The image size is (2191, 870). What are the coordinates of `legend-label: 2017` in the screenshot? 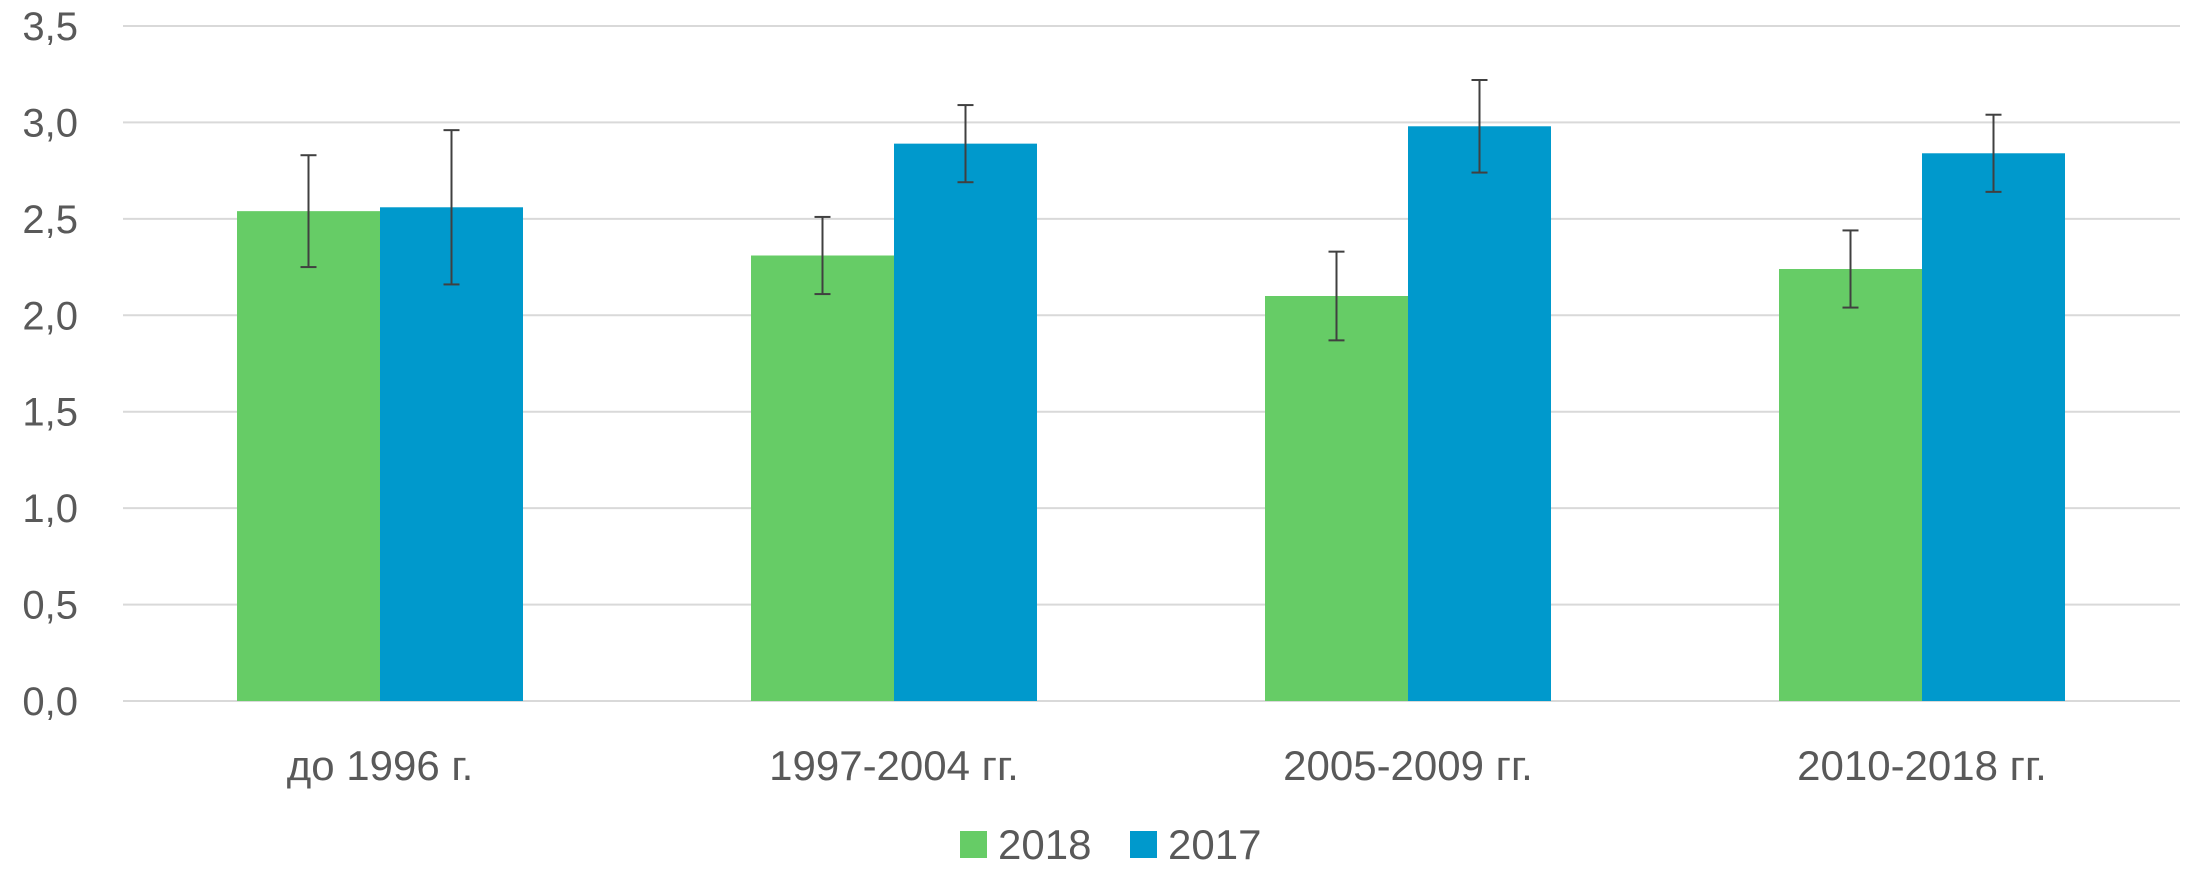 It's located at (1214, 843).